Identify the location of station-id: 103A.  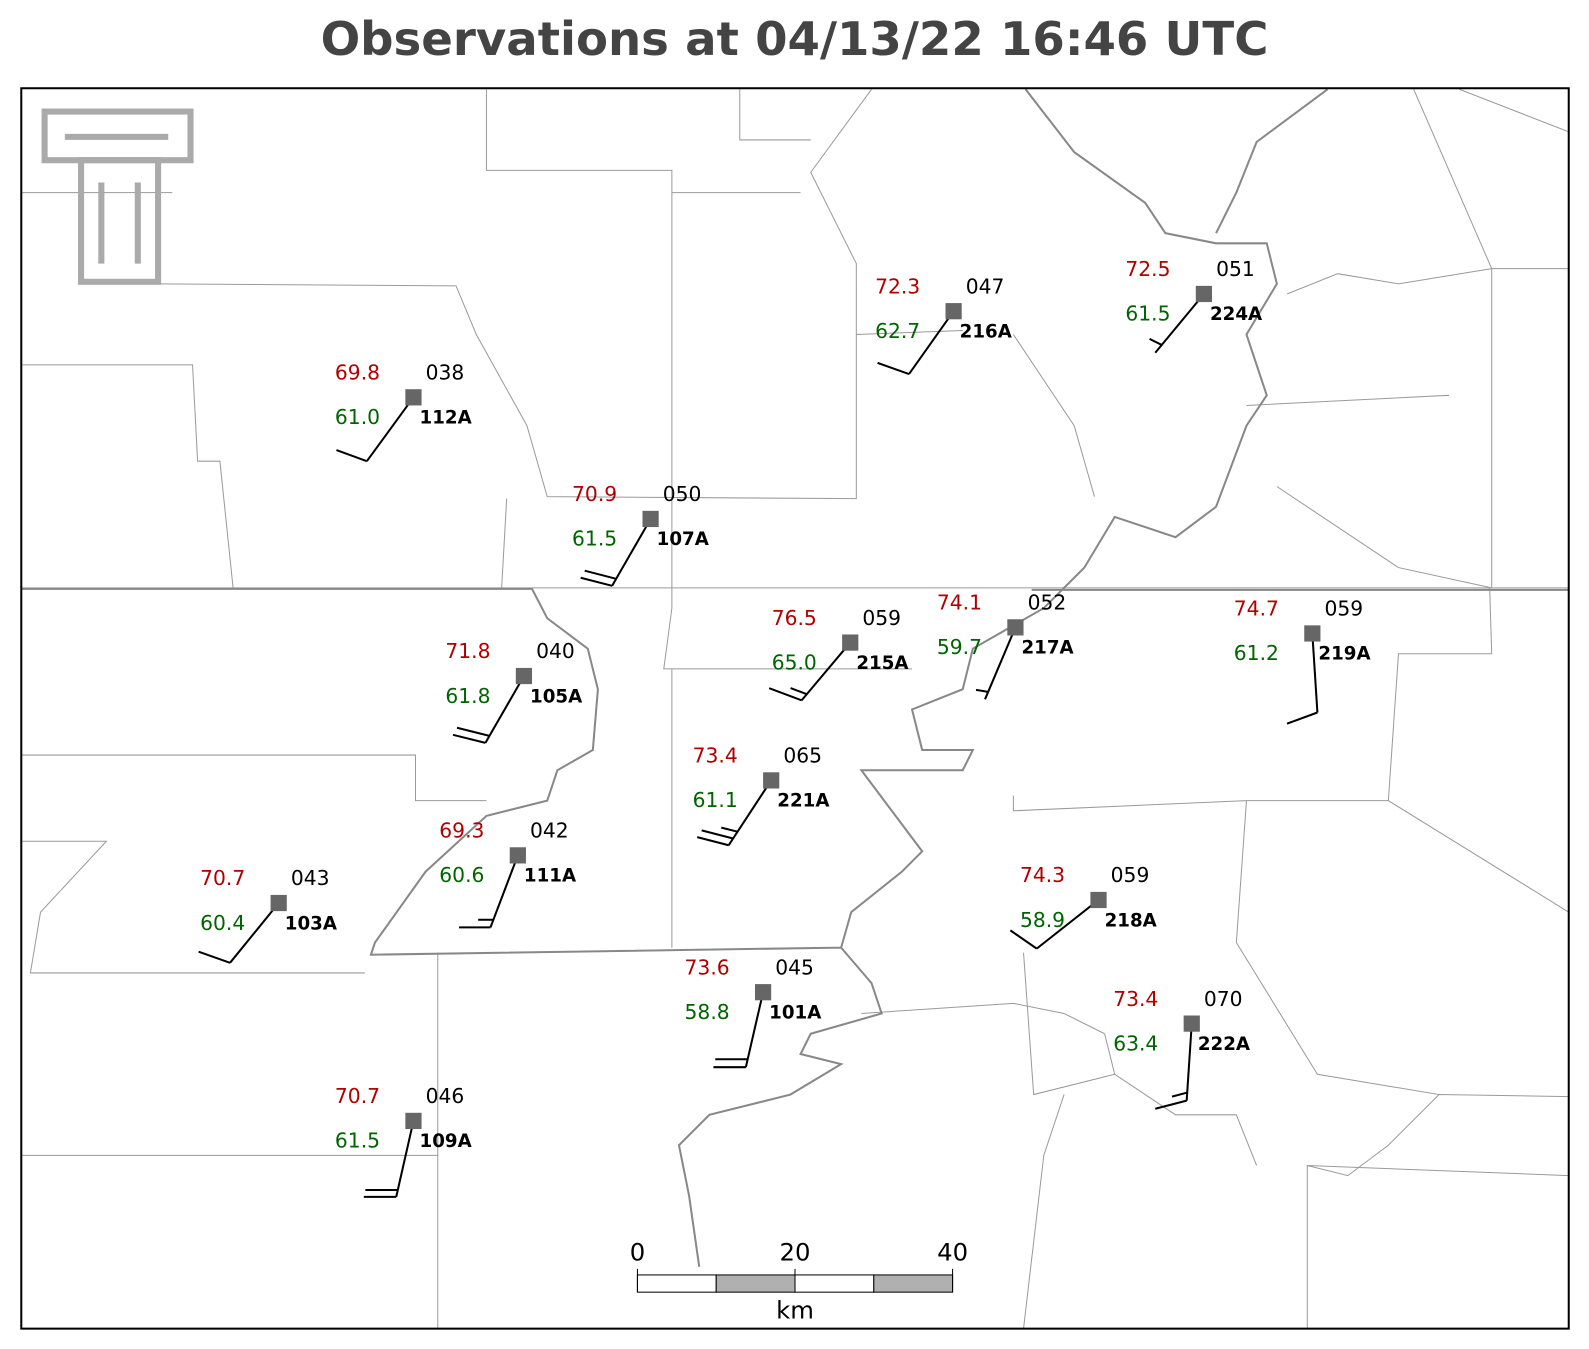
(311, 923).